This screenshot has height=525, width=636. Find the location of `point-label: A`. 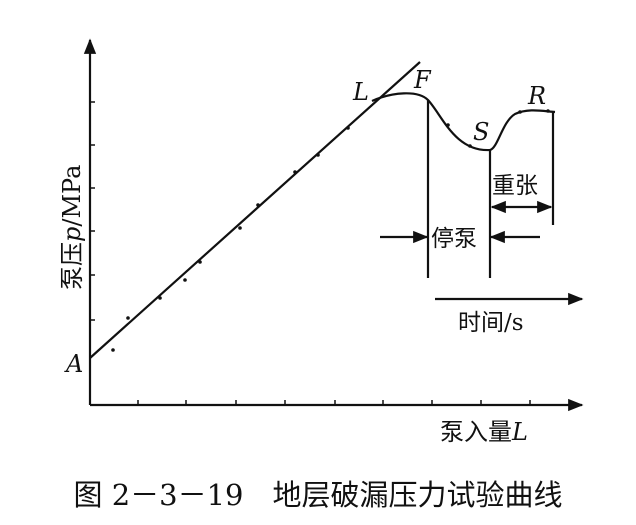

point-label: A is located at coordinates (73, 364).